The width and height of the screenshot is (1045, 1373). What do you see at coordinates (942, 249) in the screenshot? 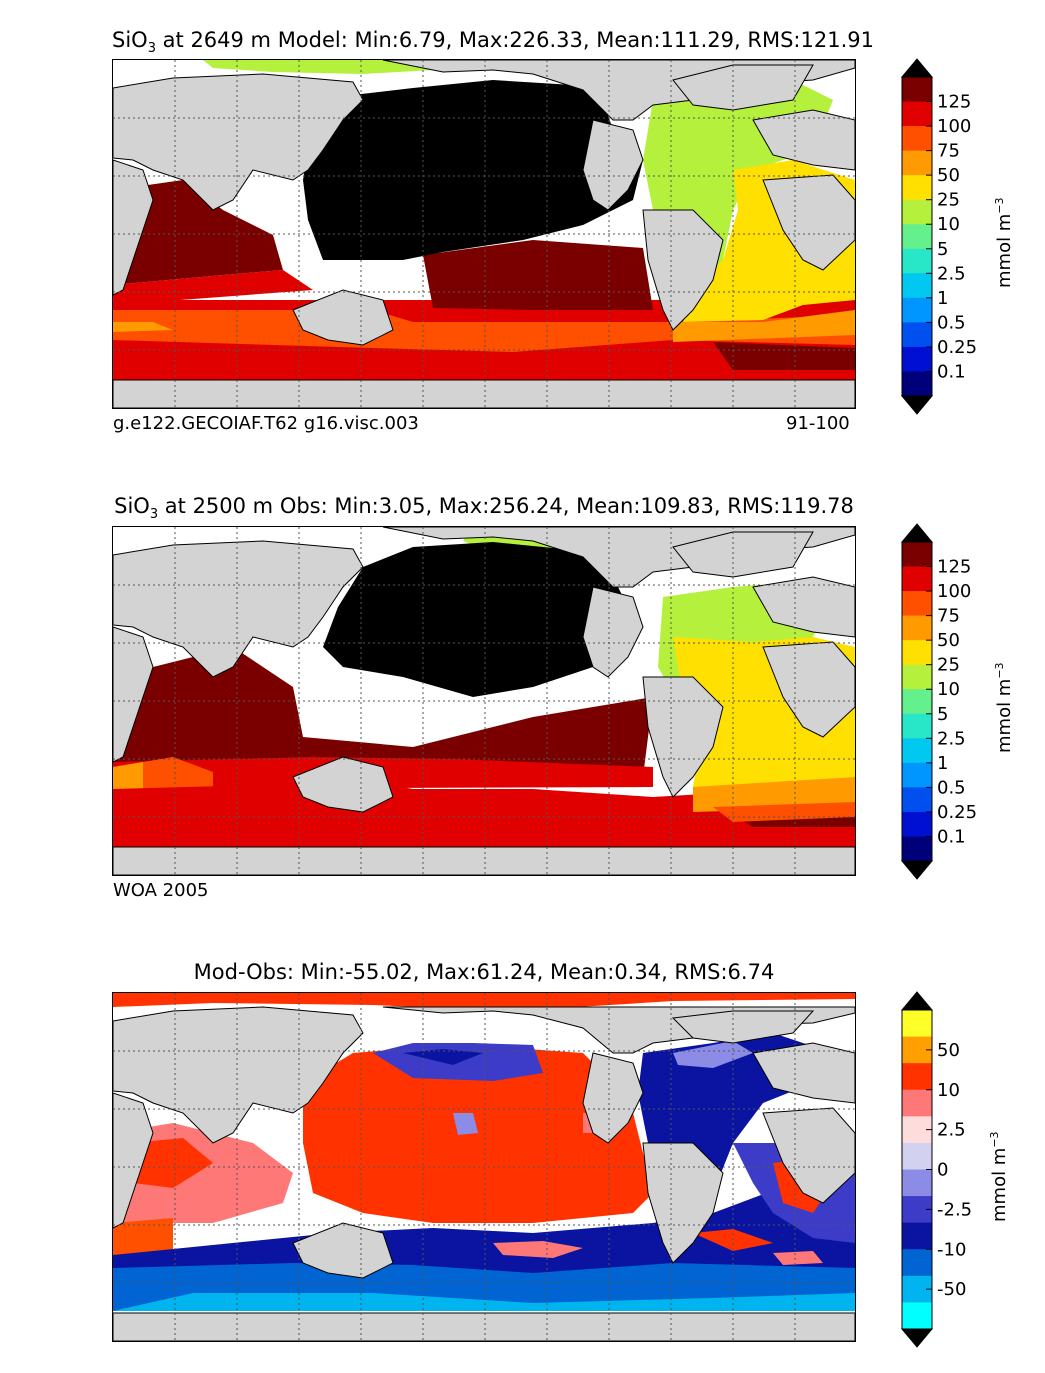
I see `model-colorbar-tick-label: 5` at bounding box center [942, 249].